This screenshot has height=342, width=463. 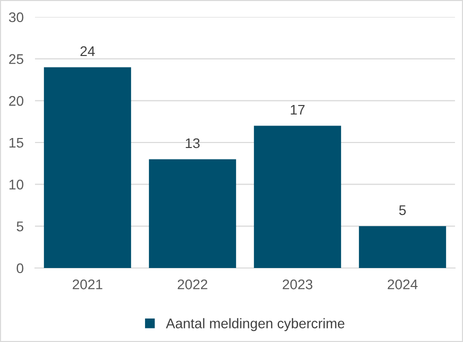 I want to click on x-tick-label: 2021, so click(x=87, y=284).